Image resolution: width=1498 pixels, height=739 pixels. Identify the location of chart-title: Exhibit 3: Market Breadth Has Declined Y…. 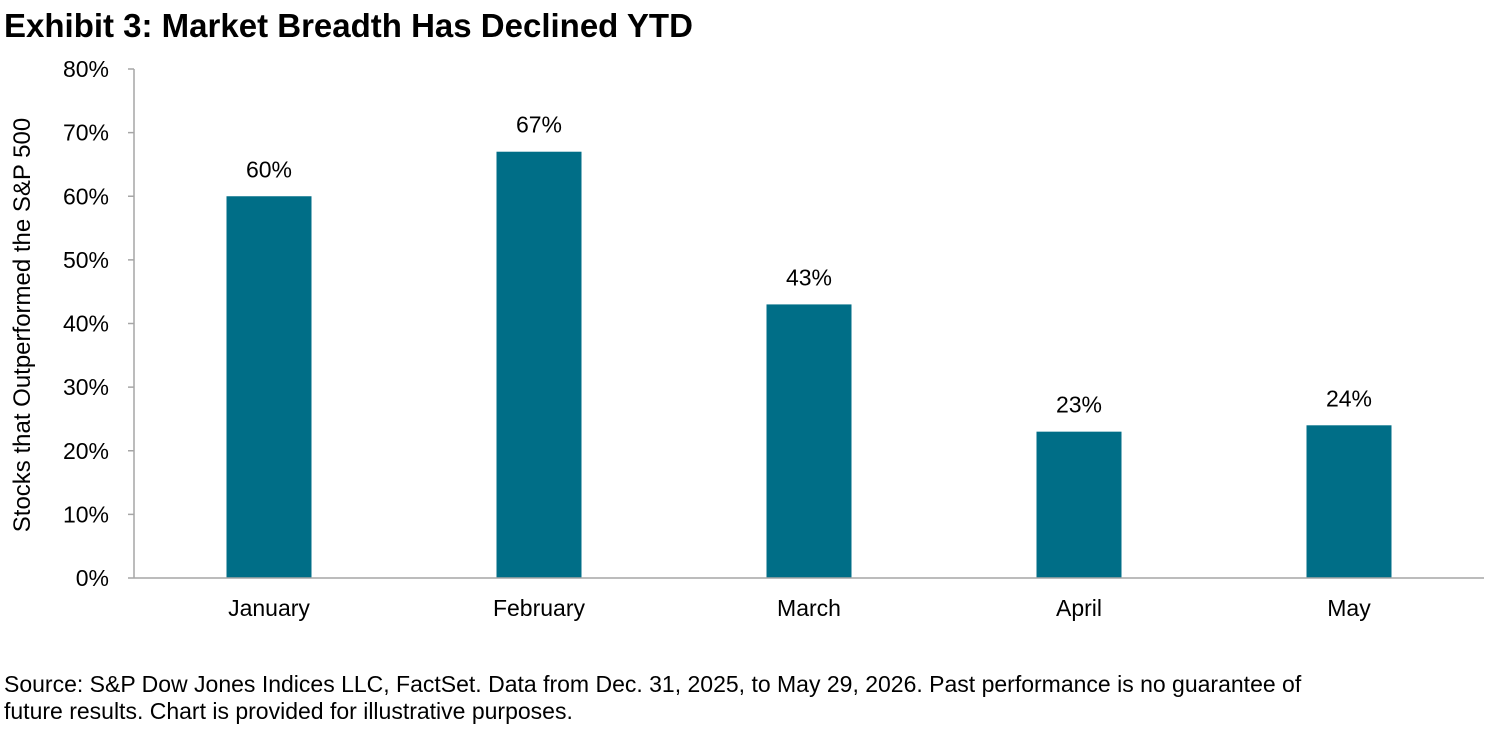
(348, 25).